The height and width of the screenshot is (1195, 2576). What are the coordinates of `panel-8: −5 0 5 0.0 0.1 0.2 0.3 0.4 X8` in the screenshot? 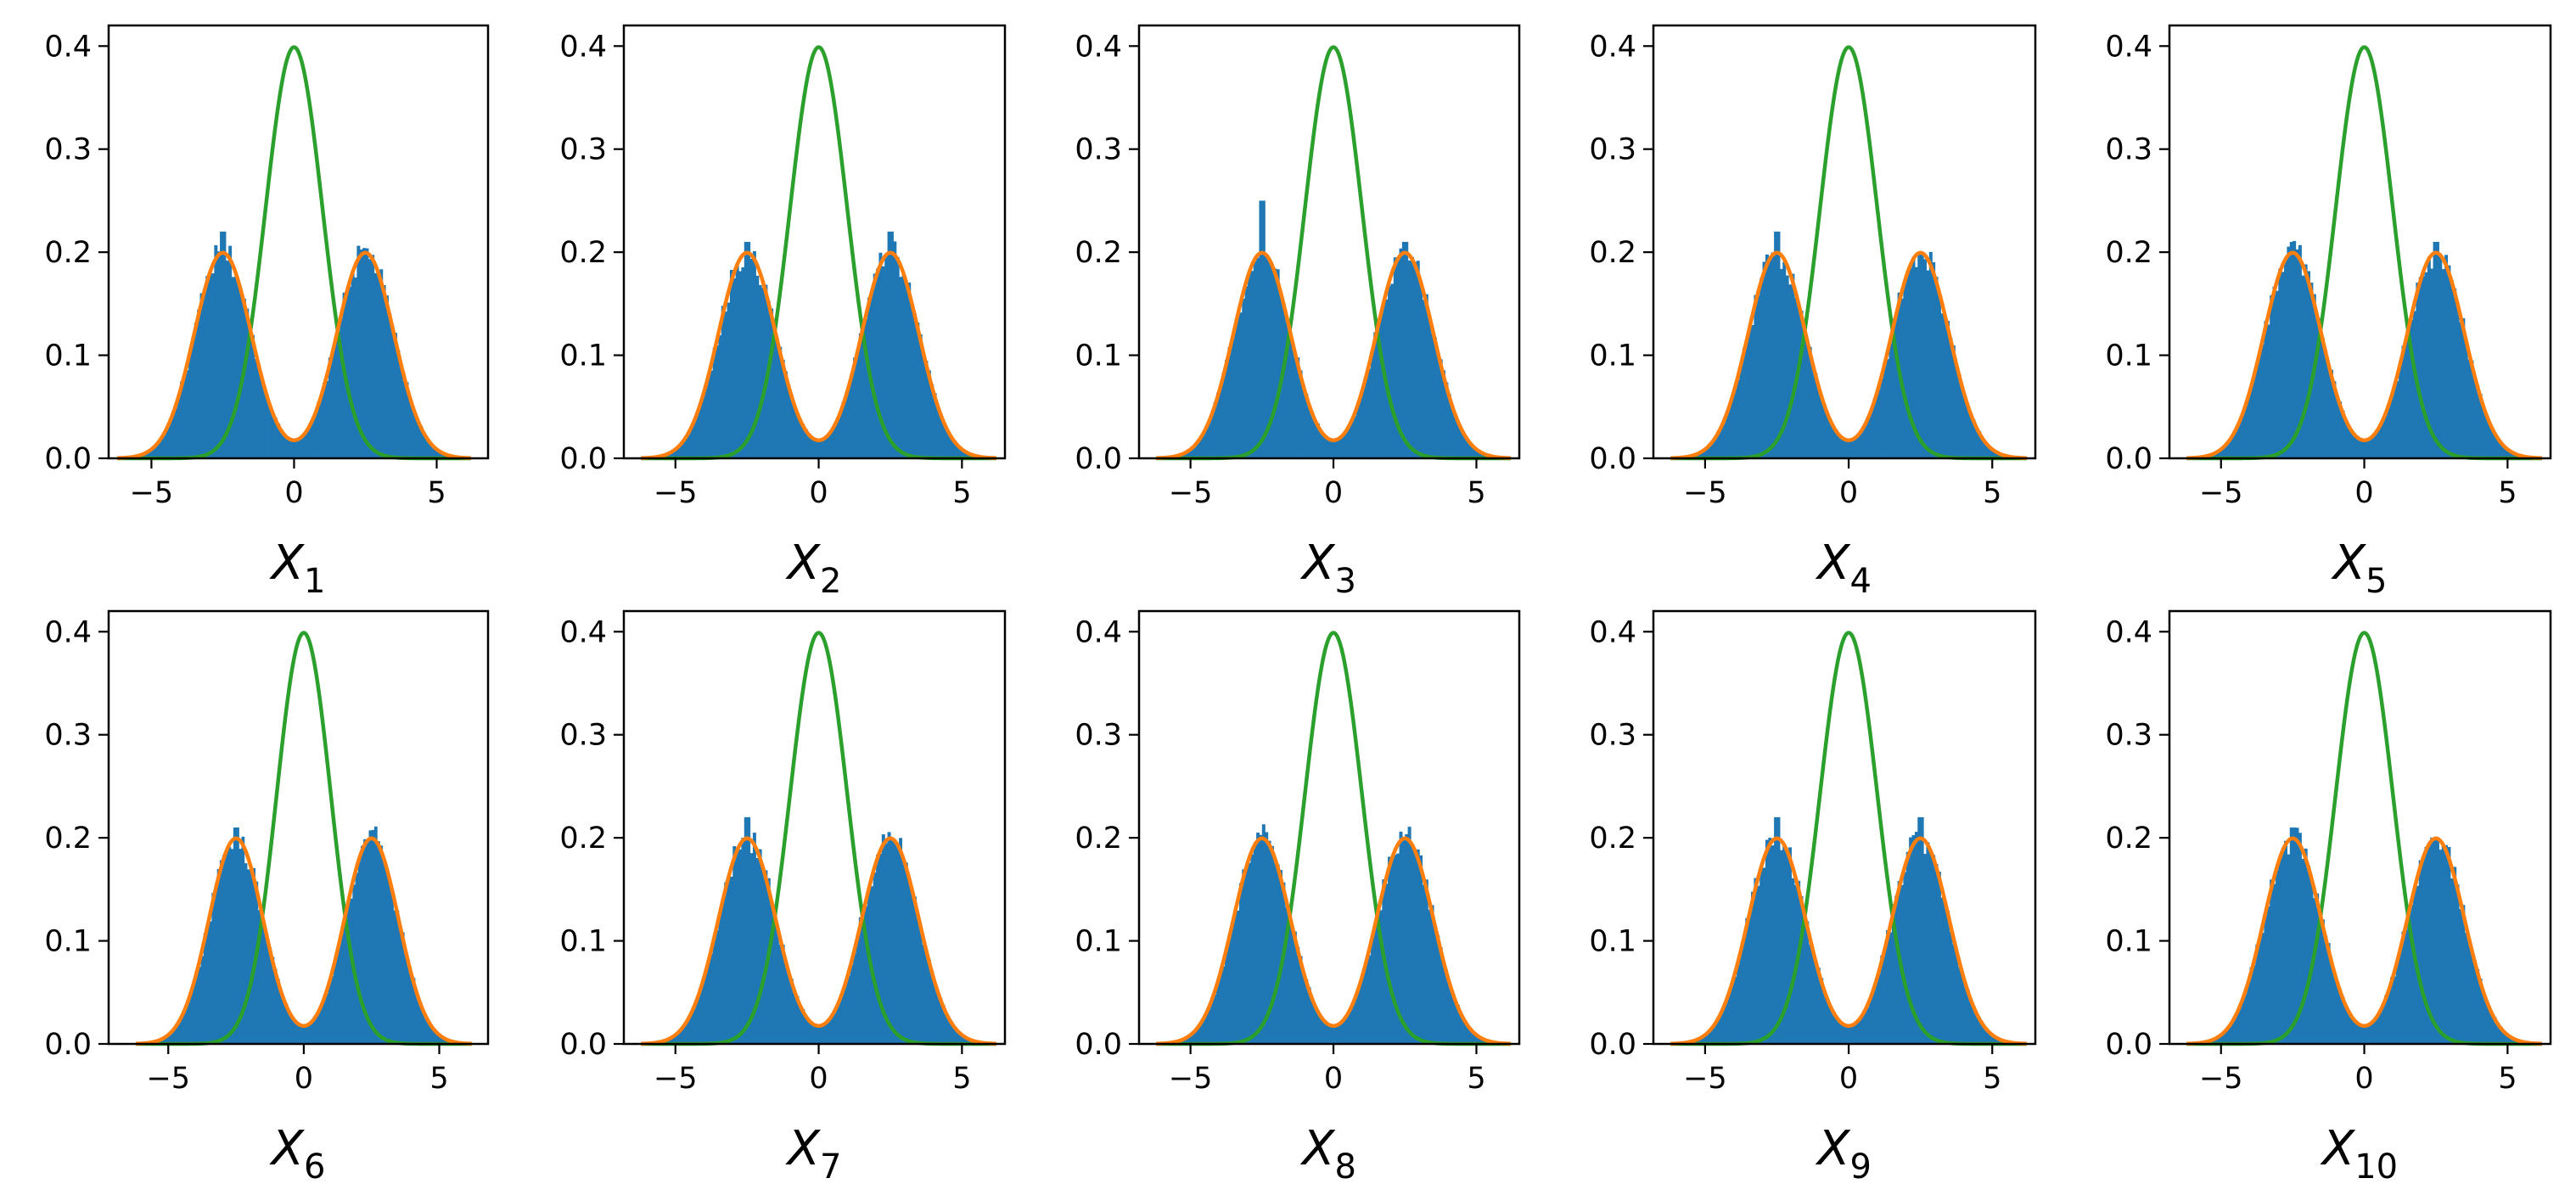 It's located at (1298, 898).